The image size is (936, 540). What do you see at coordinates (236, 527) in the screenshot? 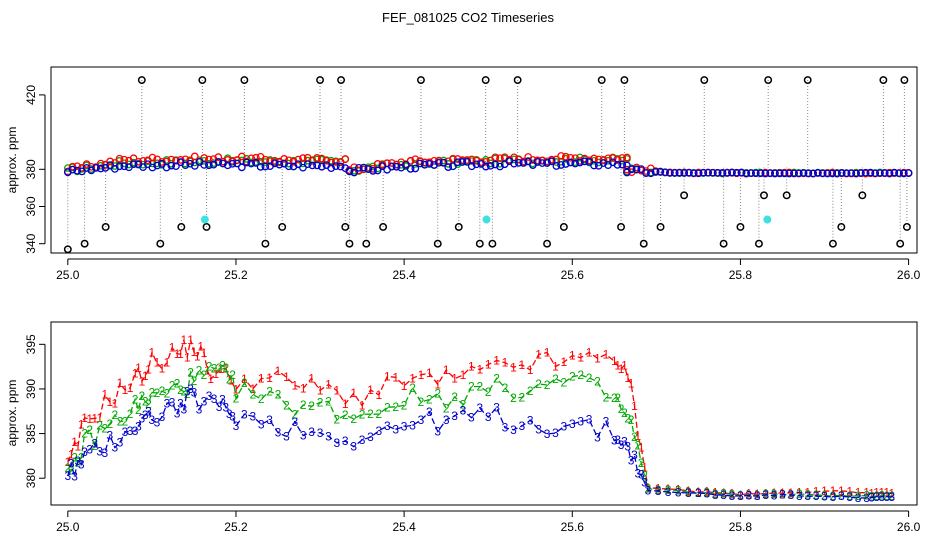
I see `bottom-panel-x-tick-label: 25.2` at bounding box center [236, 527].